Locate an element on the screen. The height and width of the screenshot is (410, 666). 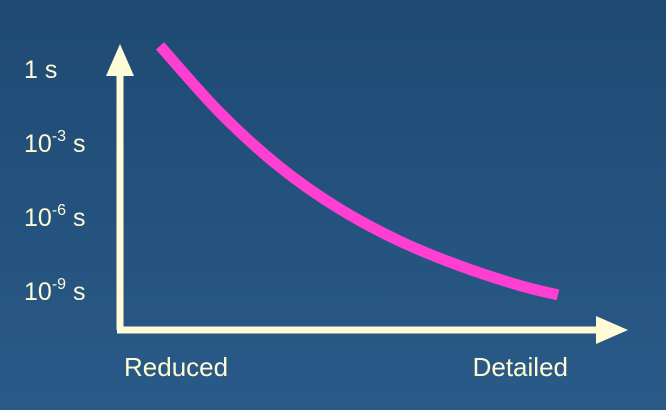
y-tick-label: 10-3 s is located at coordinates (55, 143).